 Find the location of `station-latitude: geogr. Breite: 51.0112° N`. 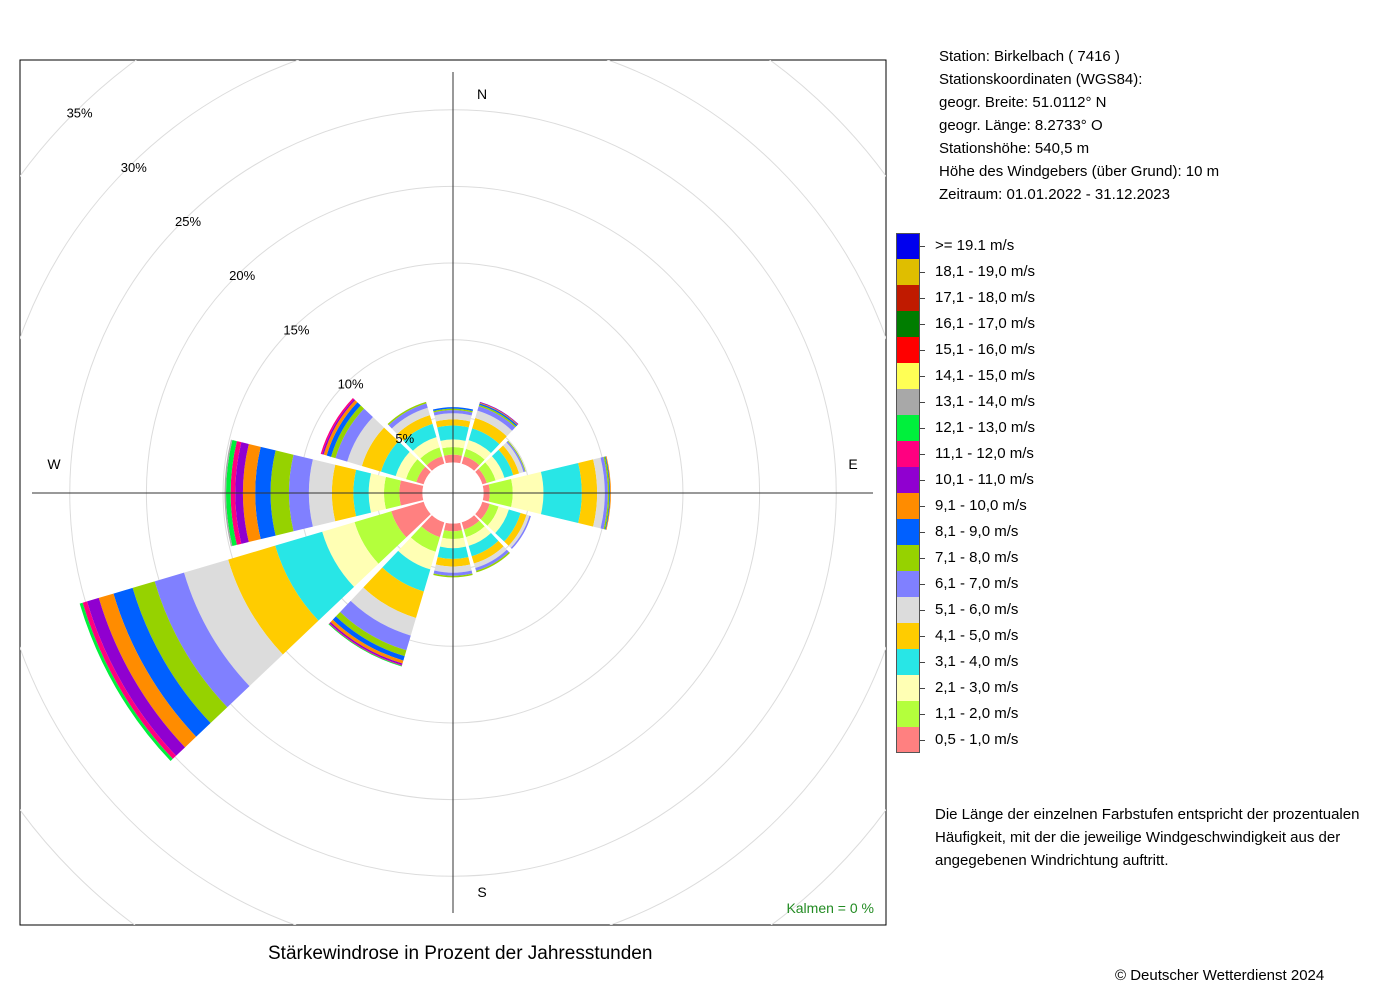

station-latitude: geogr. Breite: 51.0112° N is located at coordinates (1023, 102).